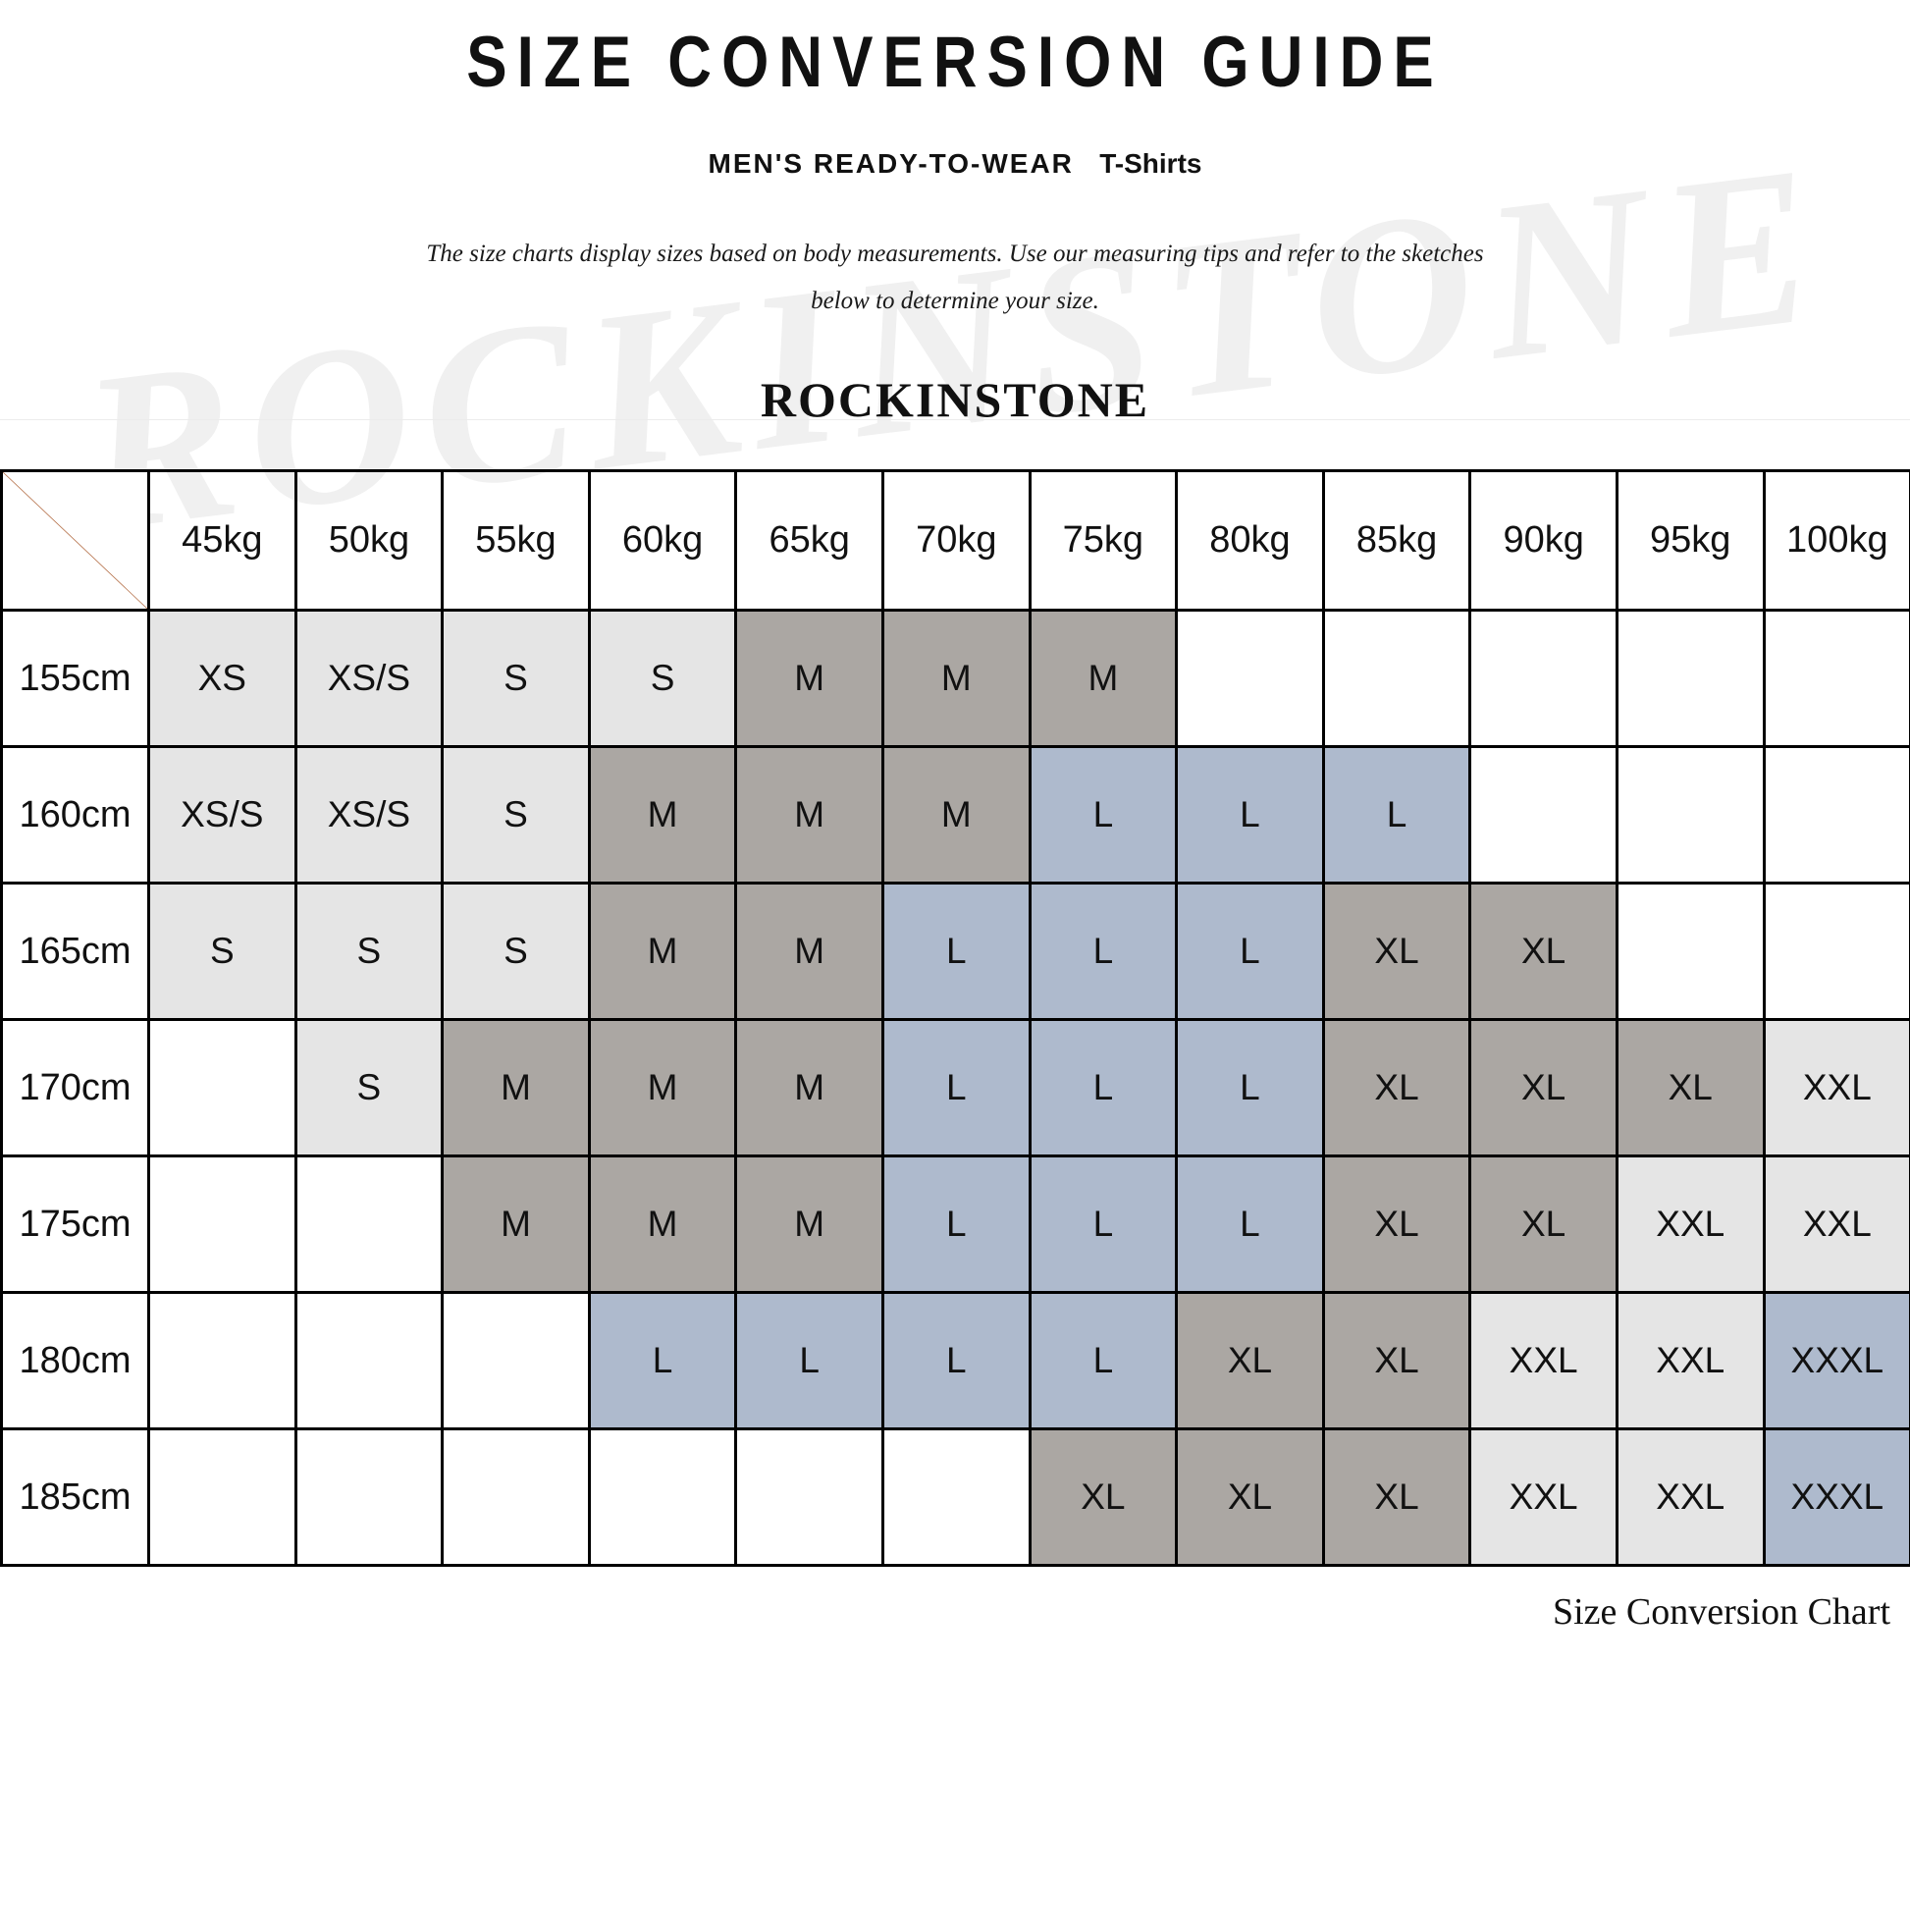 The height and width of the screenshot is (1932, 1910). Describe the element at coordinates (1837, 541) in the screenshot. I see `weight-column-header: 100kg` at that location.